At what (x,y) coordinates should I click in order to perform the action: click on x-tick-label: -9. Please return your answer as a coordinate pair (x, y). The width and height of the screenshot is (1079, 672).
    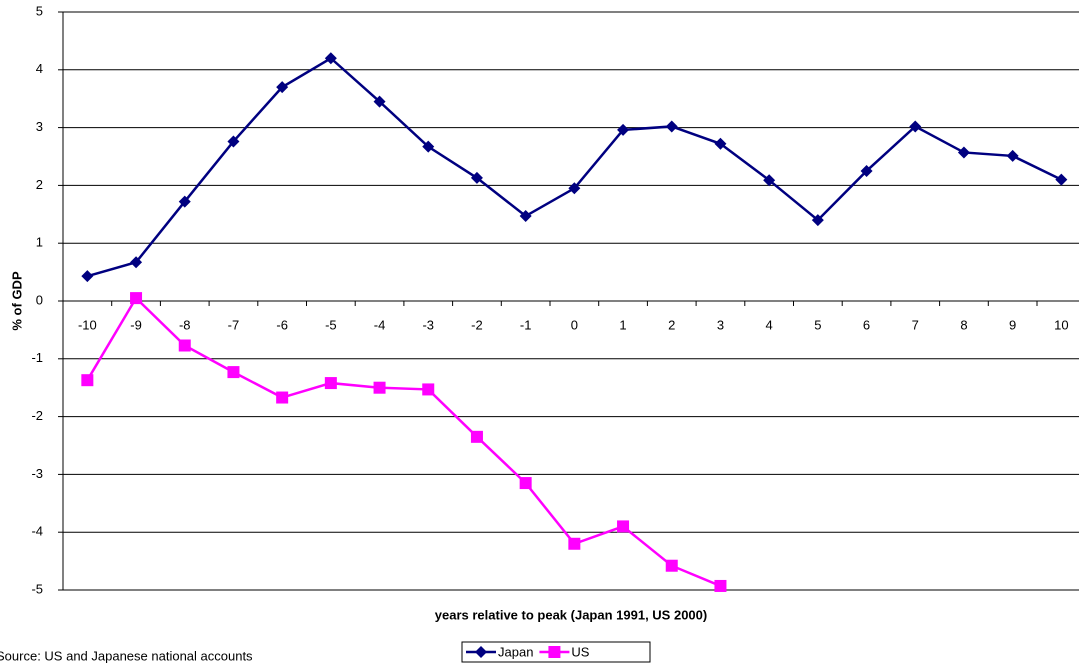
    Looking at the image, I should click on (136, 324).